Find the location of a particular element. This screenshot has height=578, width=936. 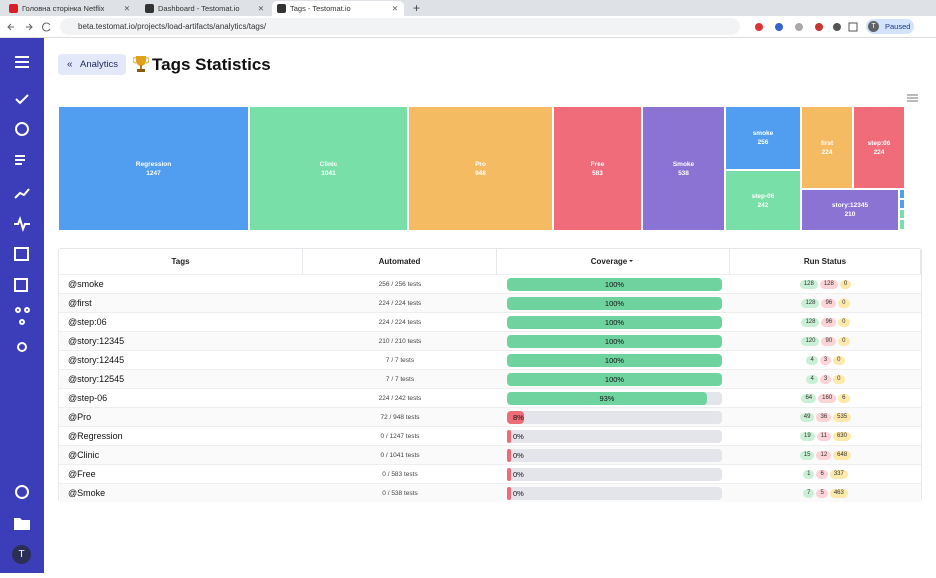

treemap-tile: Pro 948 is located at coordinates (480, 168).